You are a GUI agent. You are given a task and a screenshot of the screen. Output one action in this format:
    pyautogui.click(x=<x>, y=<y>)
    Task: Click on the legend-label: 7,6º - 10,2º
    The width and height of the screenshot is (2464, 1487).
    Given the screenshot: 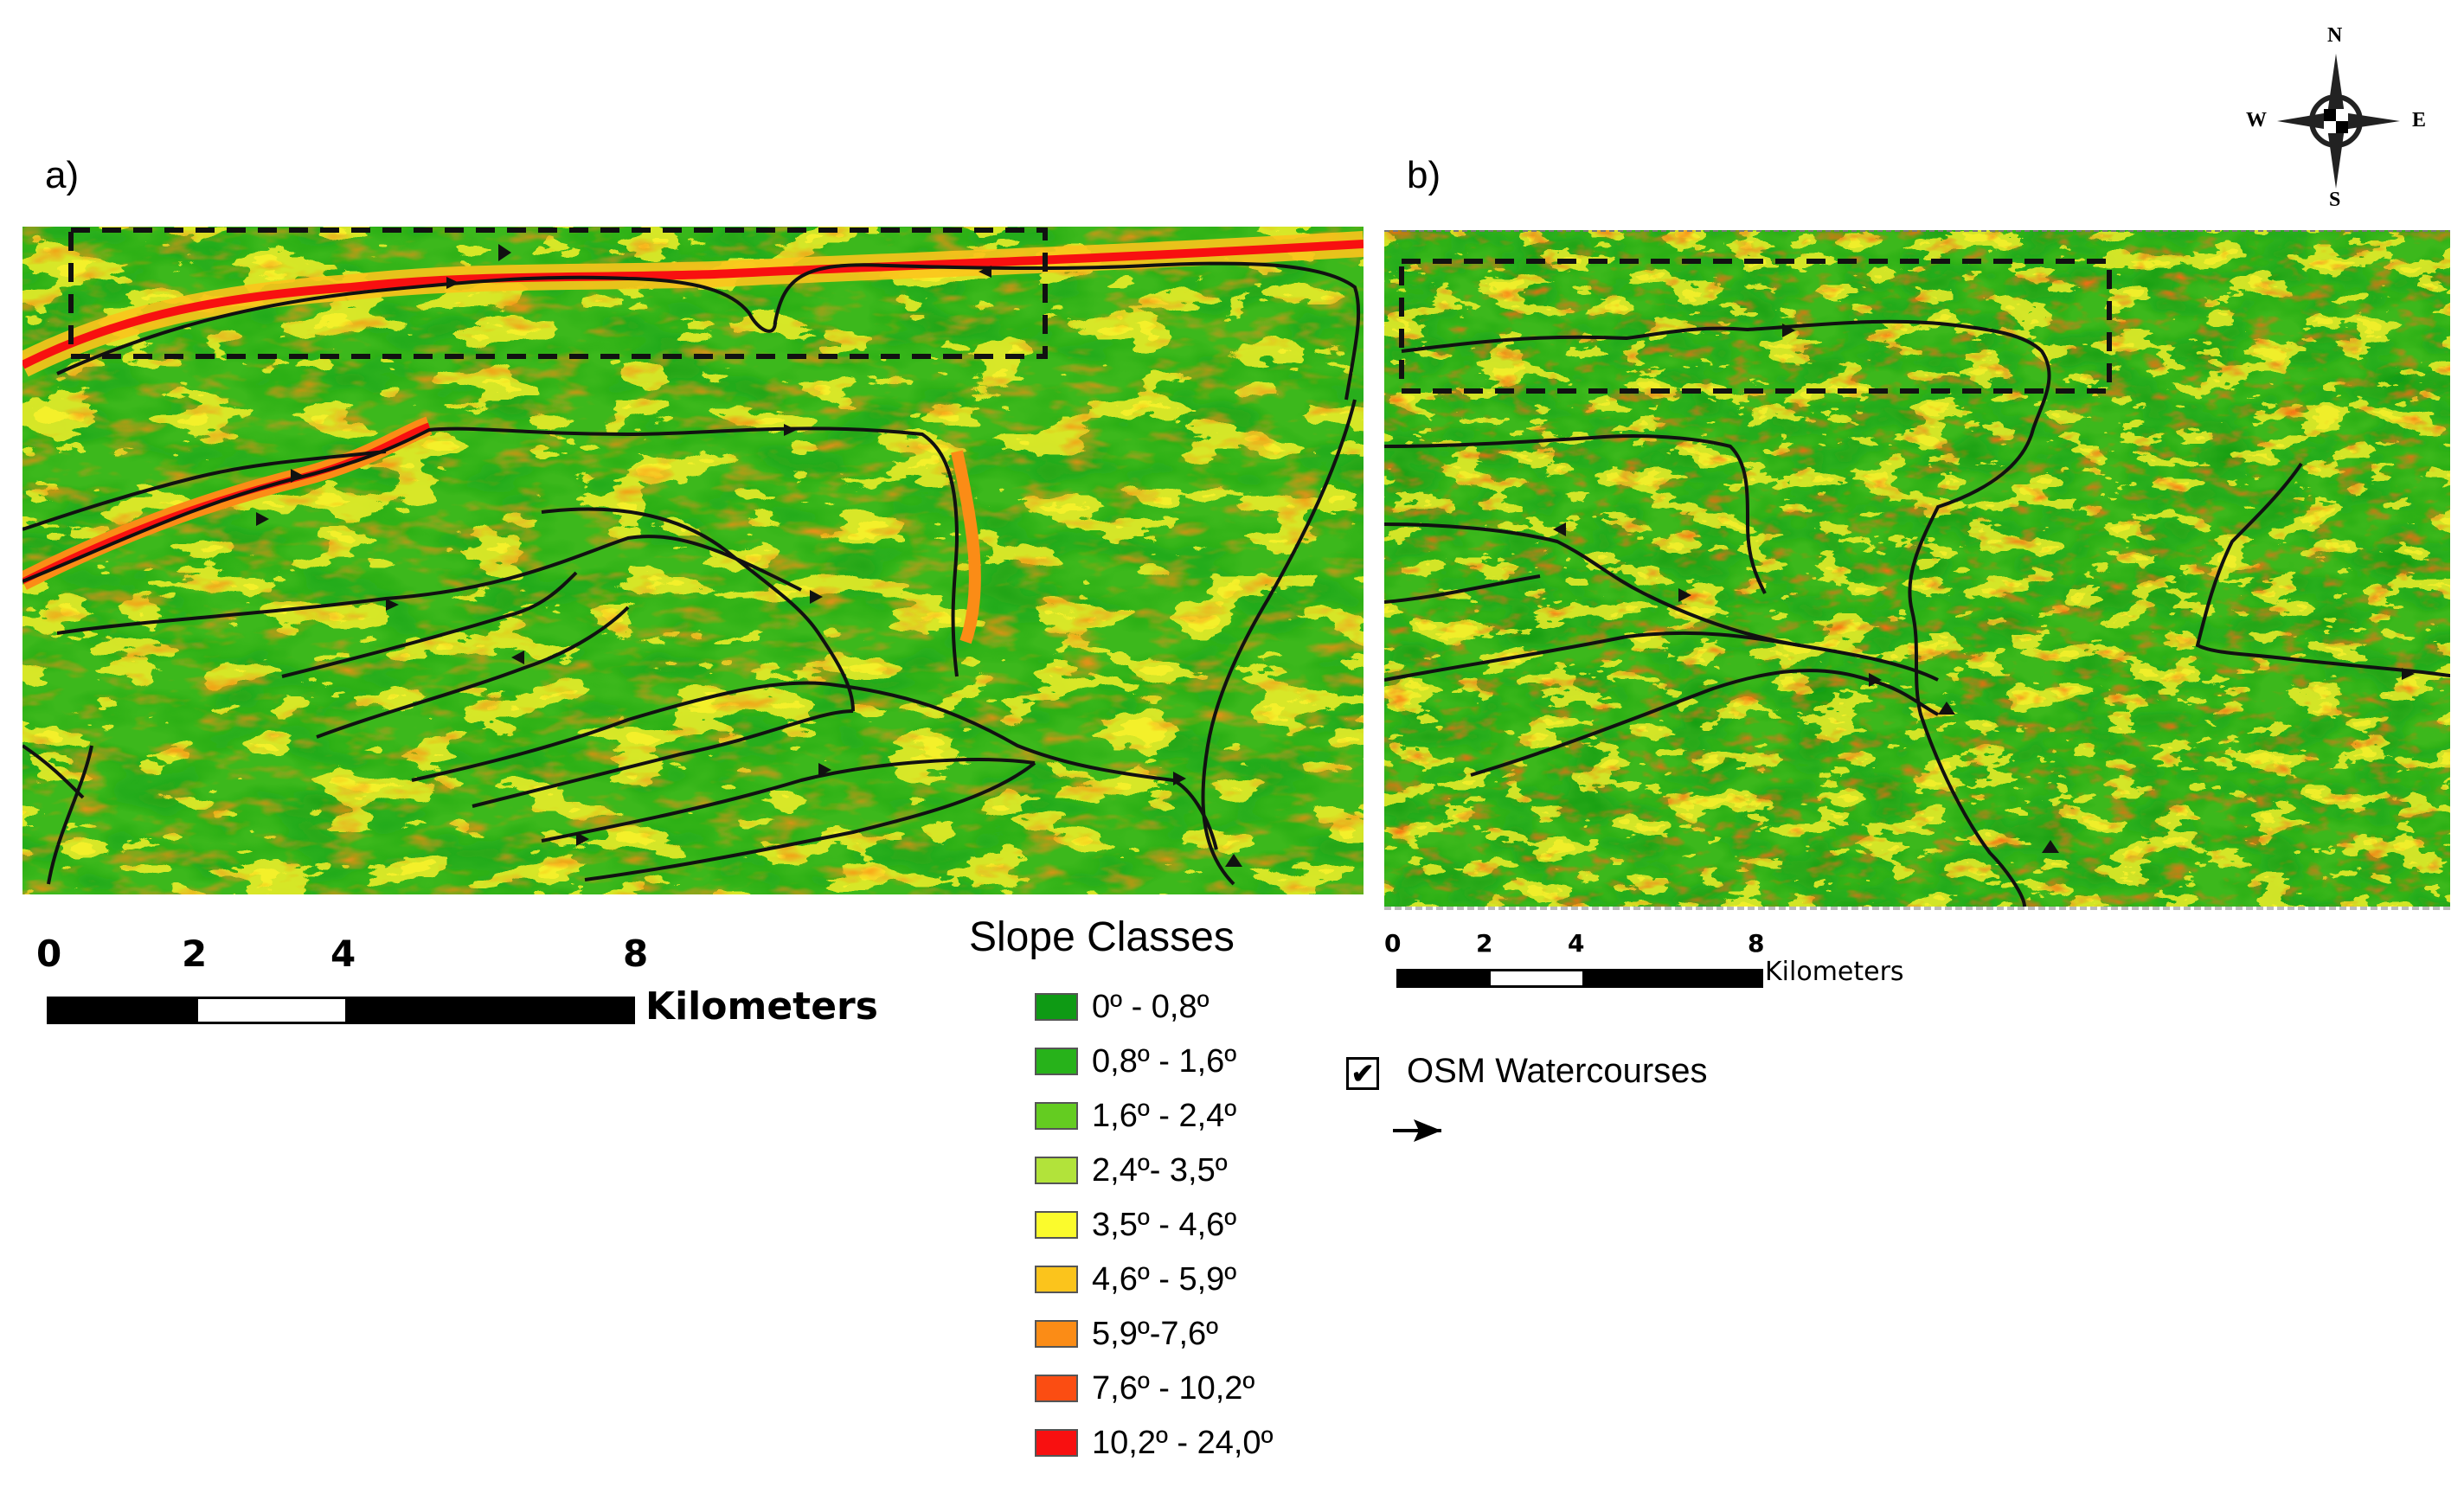 What is the action you would take?
    pyautogui.click(x=1174, y=1388)
    